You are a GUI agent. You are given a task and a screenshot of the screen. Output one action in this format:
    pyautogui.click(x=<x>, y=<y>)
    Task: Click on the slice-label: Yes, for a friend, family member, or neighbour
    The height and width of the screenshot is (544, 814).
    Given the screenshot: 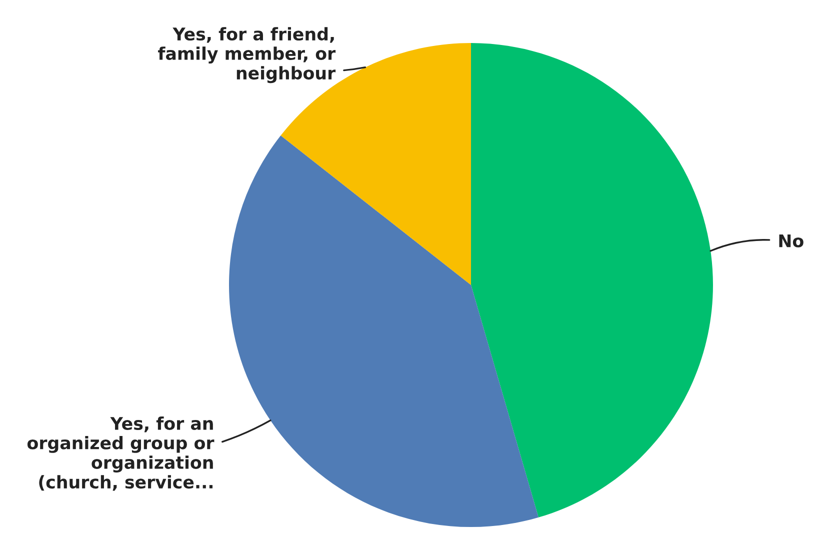 What is the action you would take?
    pyautogui.click(x=247, y=55)
    